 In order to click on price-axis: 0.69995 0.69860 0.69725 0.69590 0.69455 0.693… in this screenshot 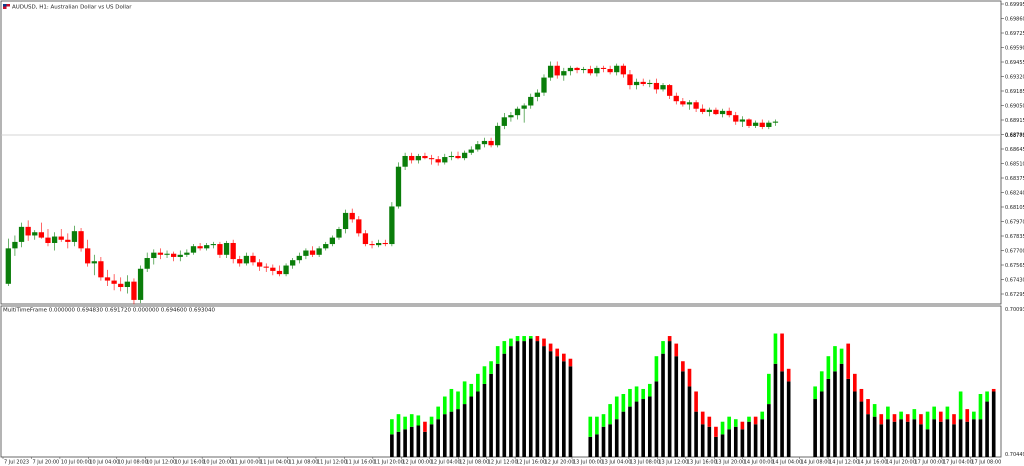, I will do `click(1012, 150)`.